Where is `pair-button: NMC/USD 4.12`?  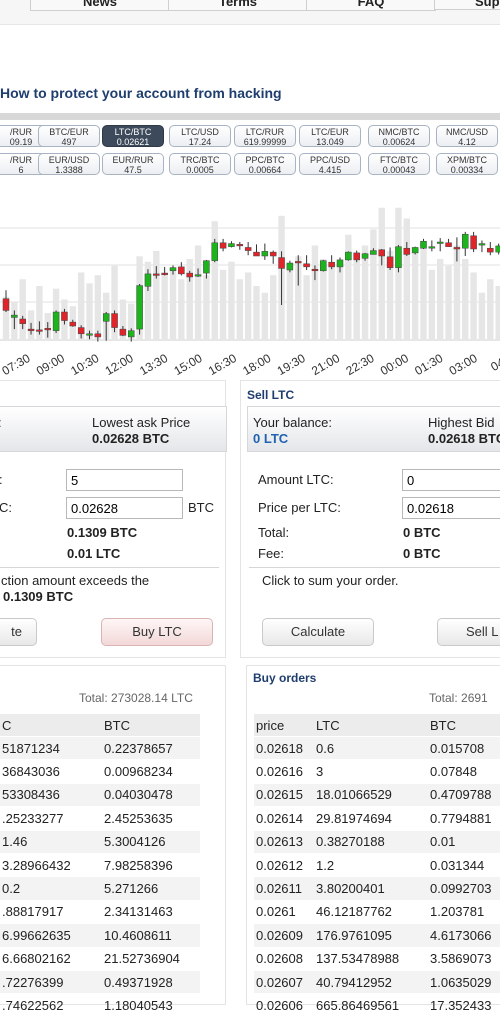 pair-button: NMC/USD 4.12 is located at coordinates (467, 136).